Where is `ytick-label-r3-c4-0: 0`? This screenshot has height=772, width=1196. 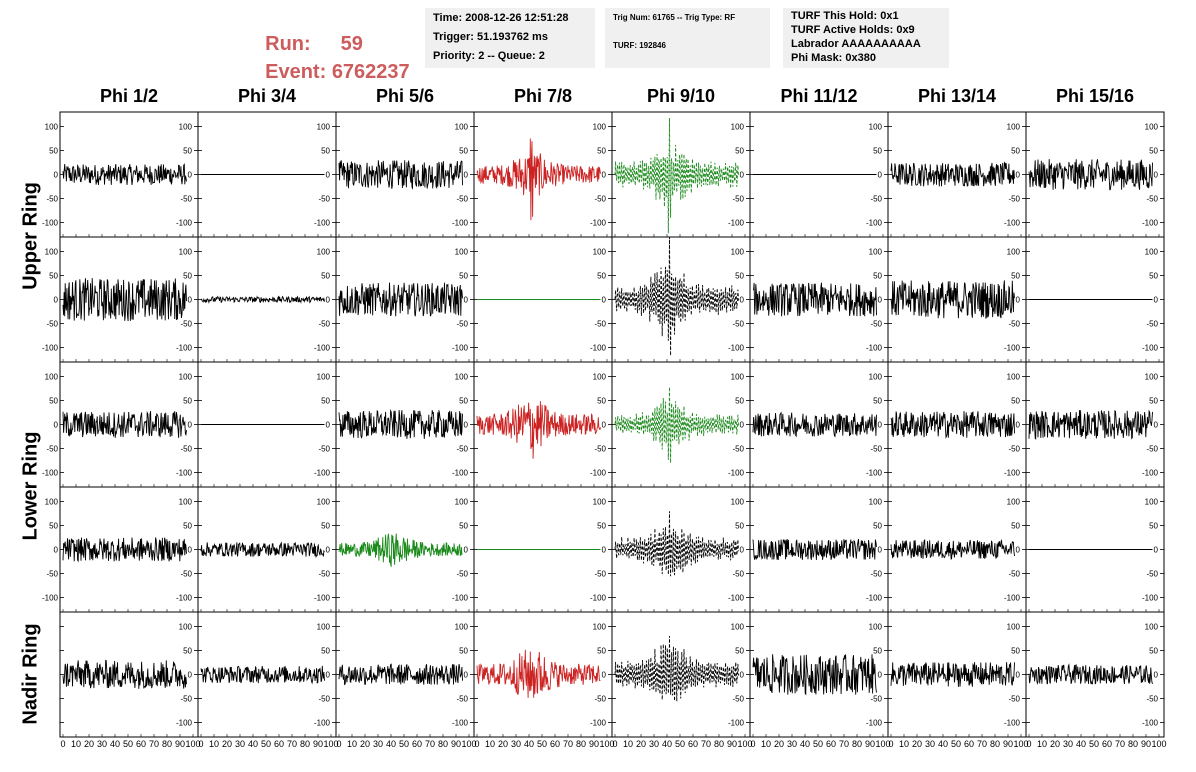
ytick-label-r3-c4-0: 0 is located at coordinates (742, 550).